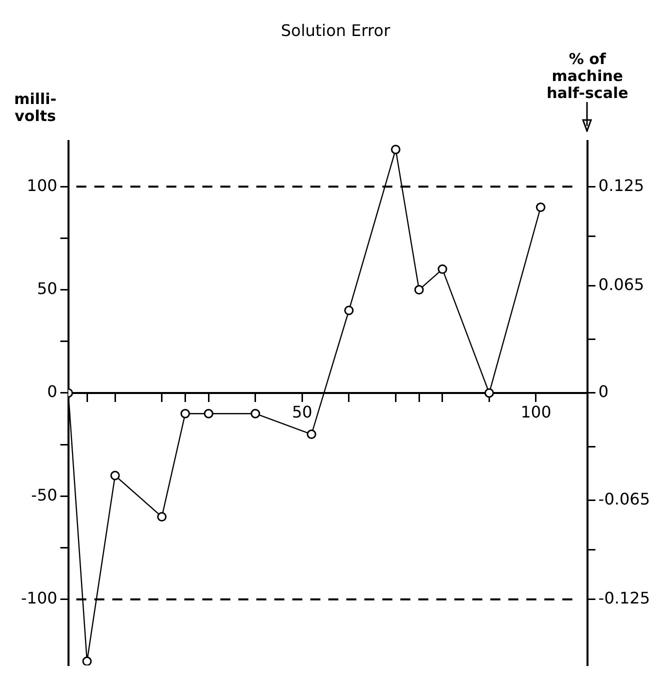  Describe the element at coordinates (52, 392) in the screenshot. I see `y-tick-label: 0` at that location.